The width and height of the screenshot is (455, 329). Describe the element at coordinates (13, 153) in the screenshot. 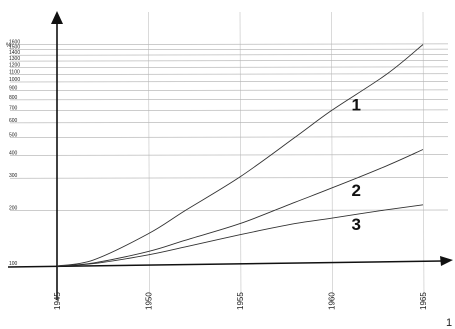

I see `y-tick-label: 400` at that location.